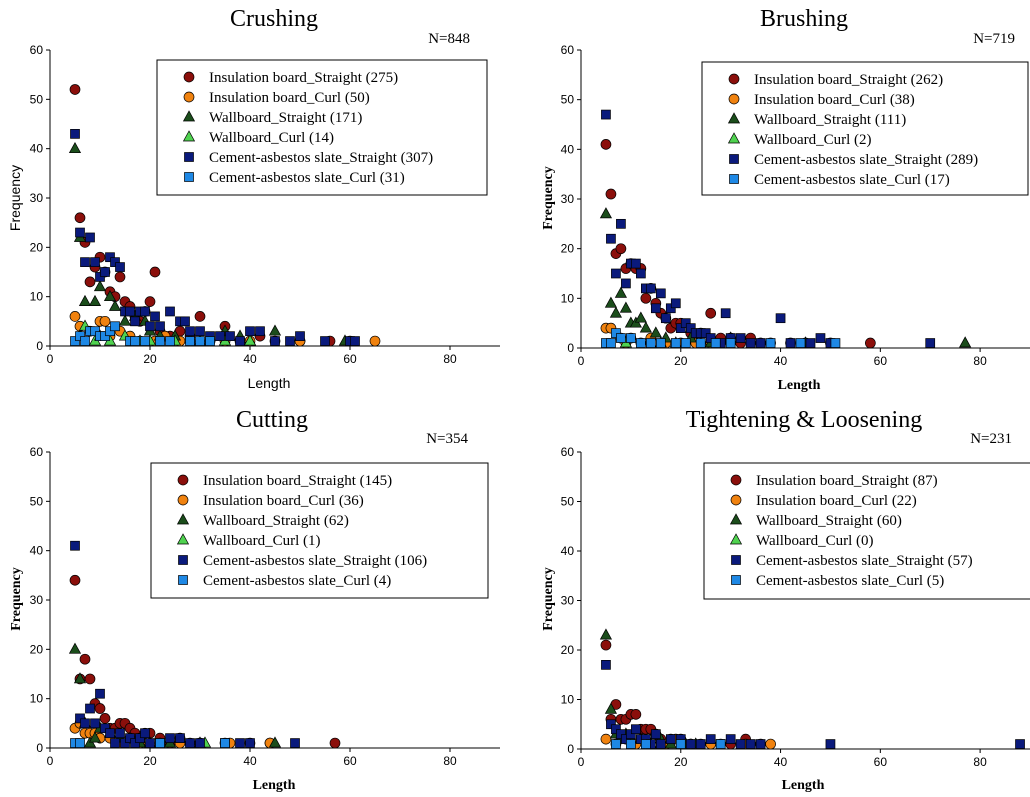  What do you see at coordinates (813, 140) in the screenshot?
I see `legend-label: Wallboard_Curl (2)` at bounding box center [813, 140].